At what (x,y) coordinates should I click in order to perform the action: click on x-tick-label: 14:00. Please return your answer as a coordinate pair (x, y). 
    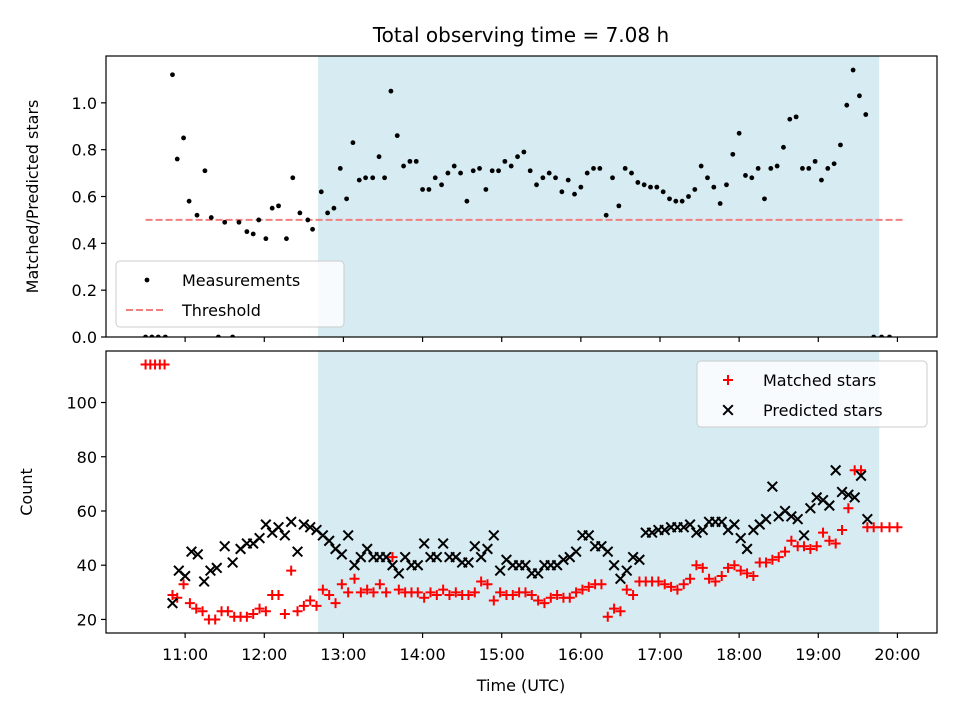
    Looking at the image, I should click on (423, 654).